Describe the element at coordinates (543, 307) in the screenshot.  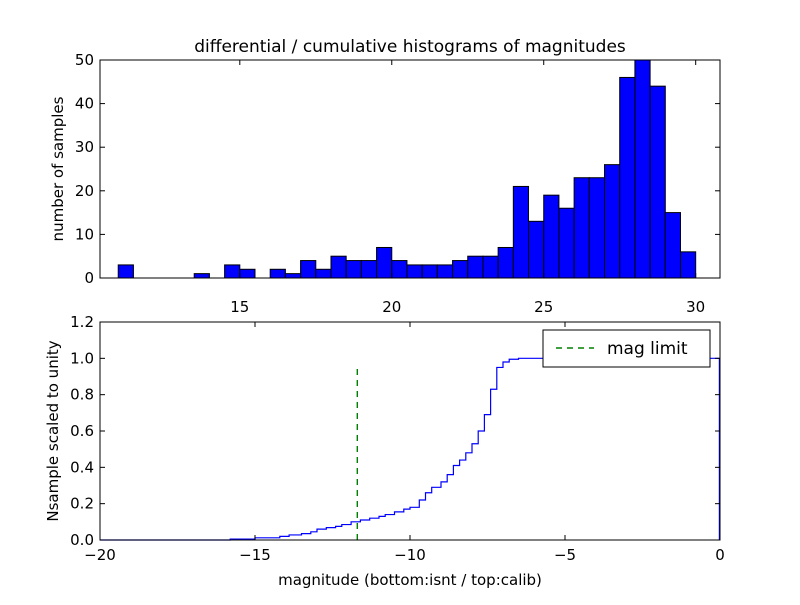
I see `top-x-tick-label: 25` at that location.